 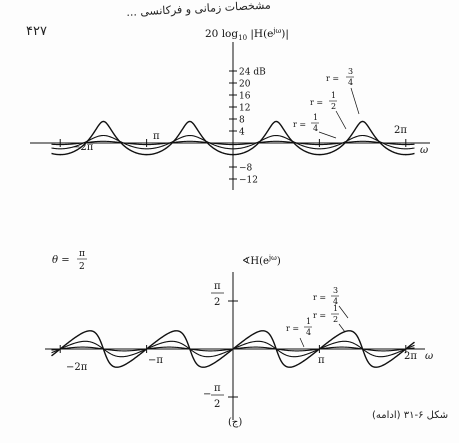 I want to click on page-number: ۴۲۷, so click(x=36, y=31).